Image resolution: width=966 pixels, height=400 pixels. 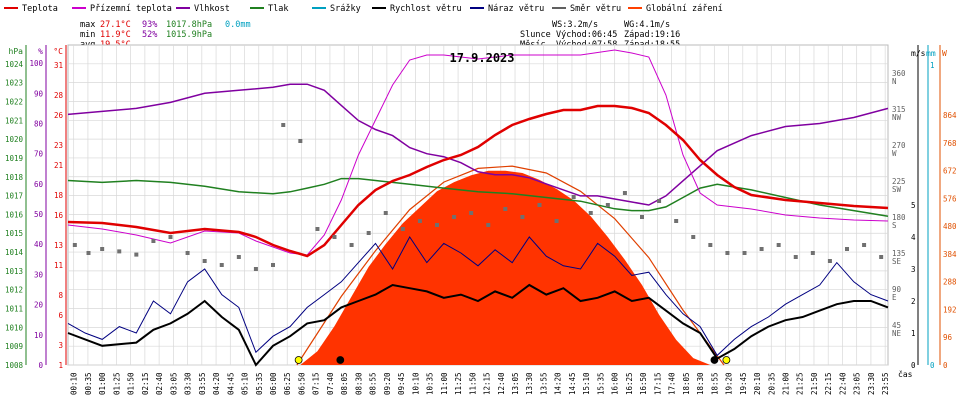 What do you see at coordinates (39, 214) in the screenshot?
I see `axis-humidity-tick: 50` at bounding box center [39, 214].